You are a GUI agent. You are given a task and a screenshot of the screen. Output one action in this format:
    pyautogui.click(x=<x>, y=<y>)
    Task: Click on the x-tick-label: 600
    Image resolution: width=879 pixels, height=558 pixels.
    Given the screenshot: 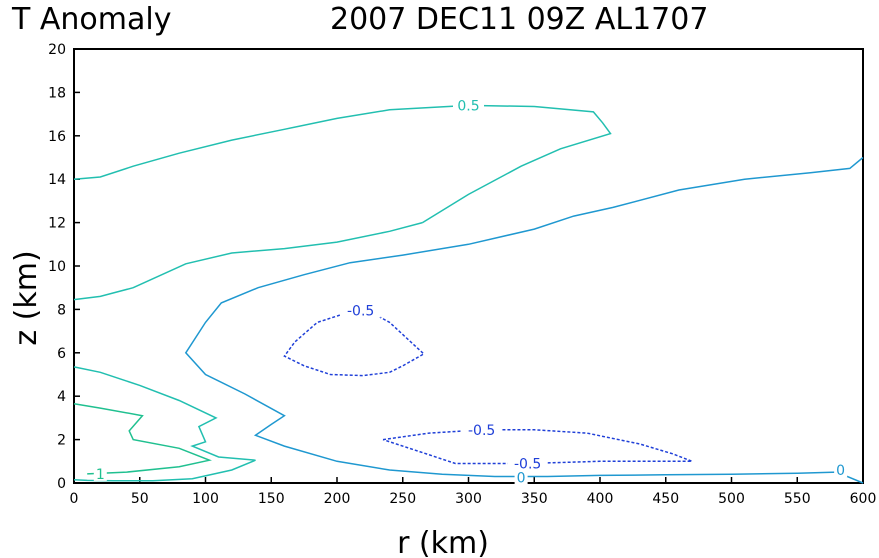 What is the action you would take?
    pyautogui.click(x=863, y=499)
    